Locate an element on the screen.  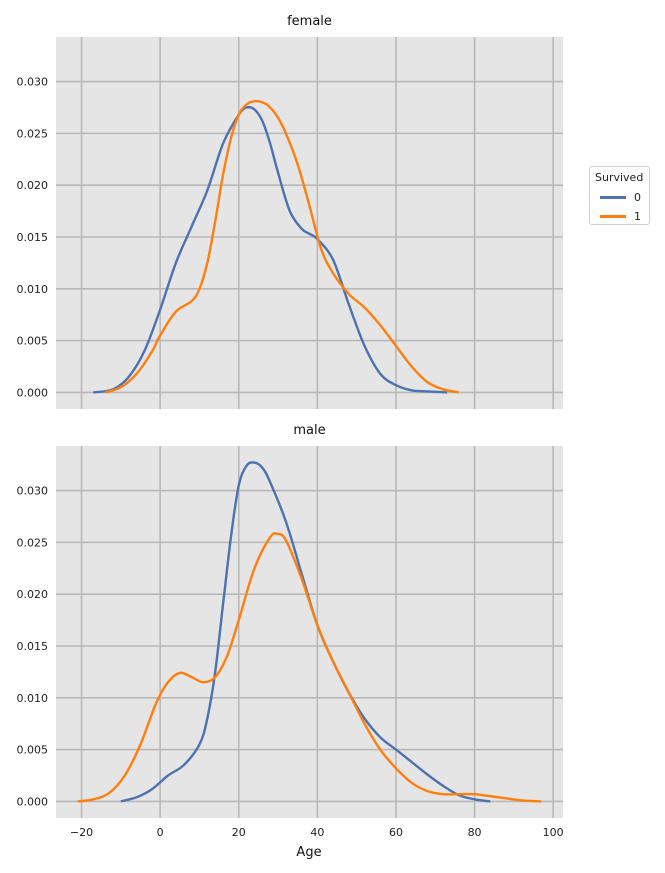
legend-title: Survived is located at coordinates (619, 177).